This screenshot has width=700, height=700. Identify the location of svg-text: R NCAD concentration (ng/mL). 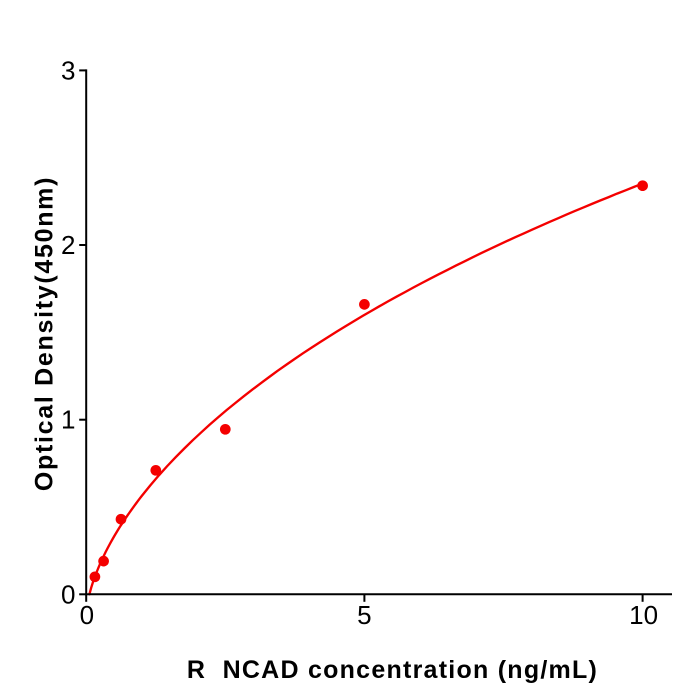
(392, 670).